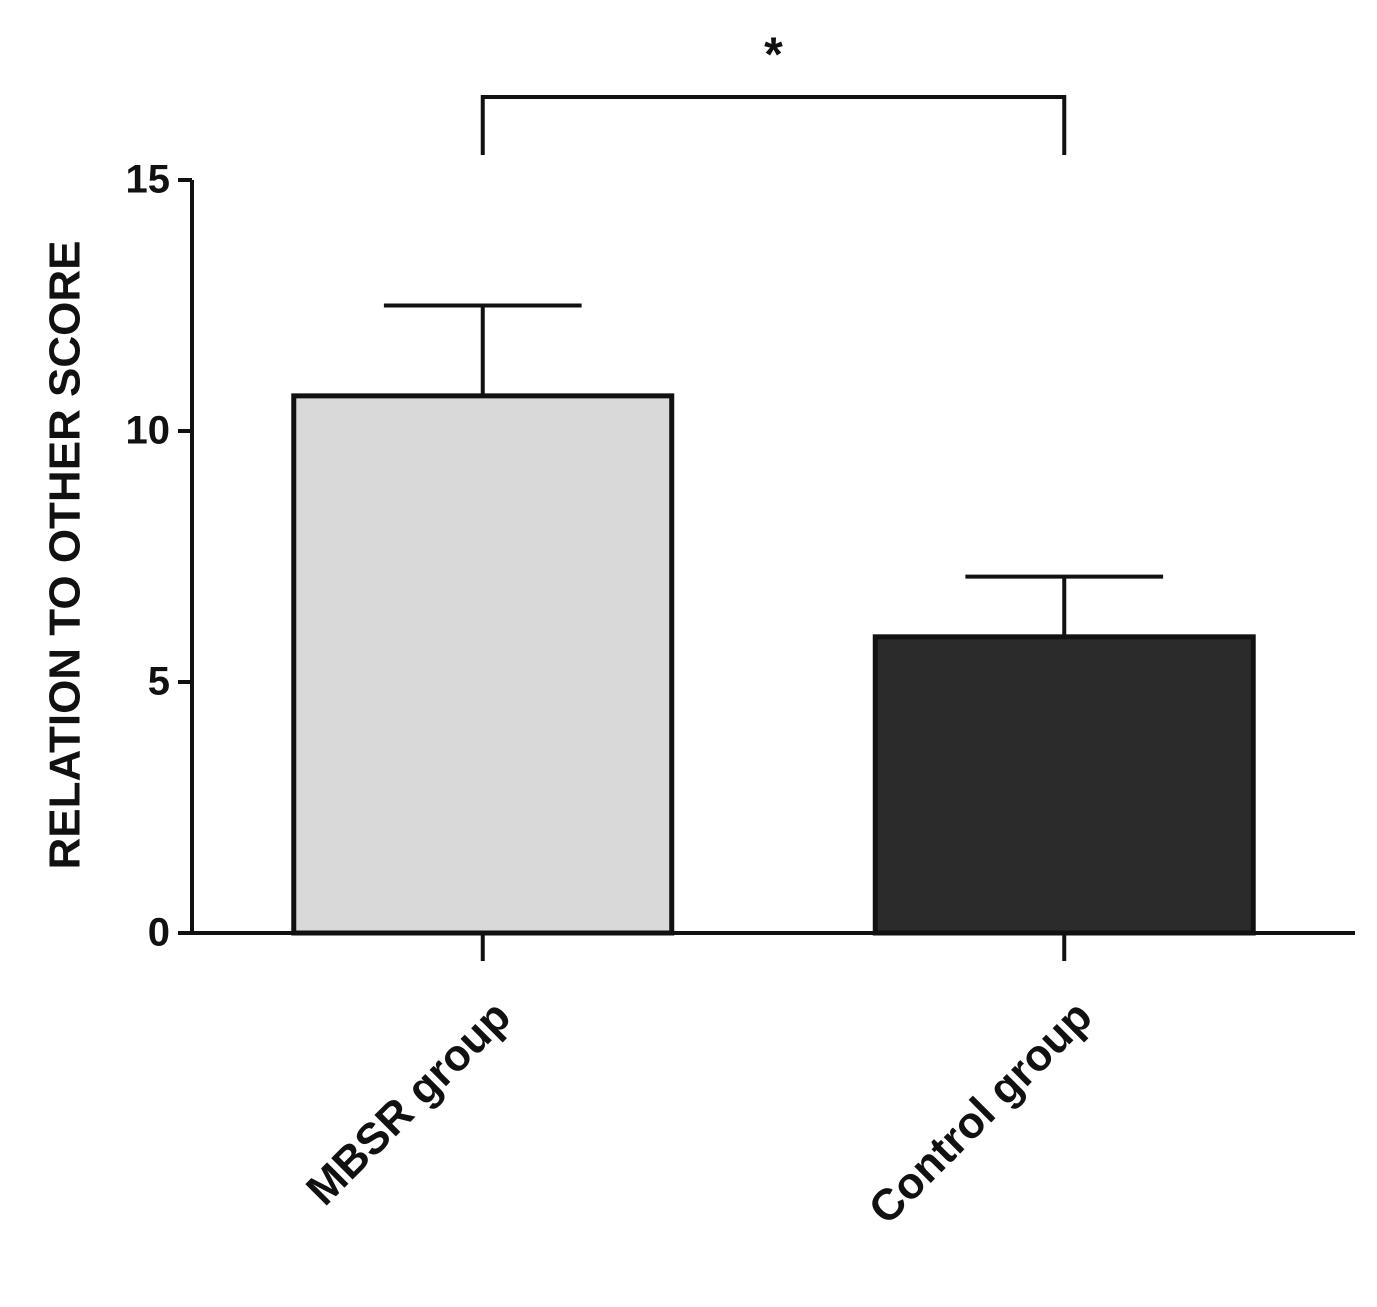  Describe the element at coordinates (148, 180) in the screenshot. I see `y-tick-label: 15` at that location.